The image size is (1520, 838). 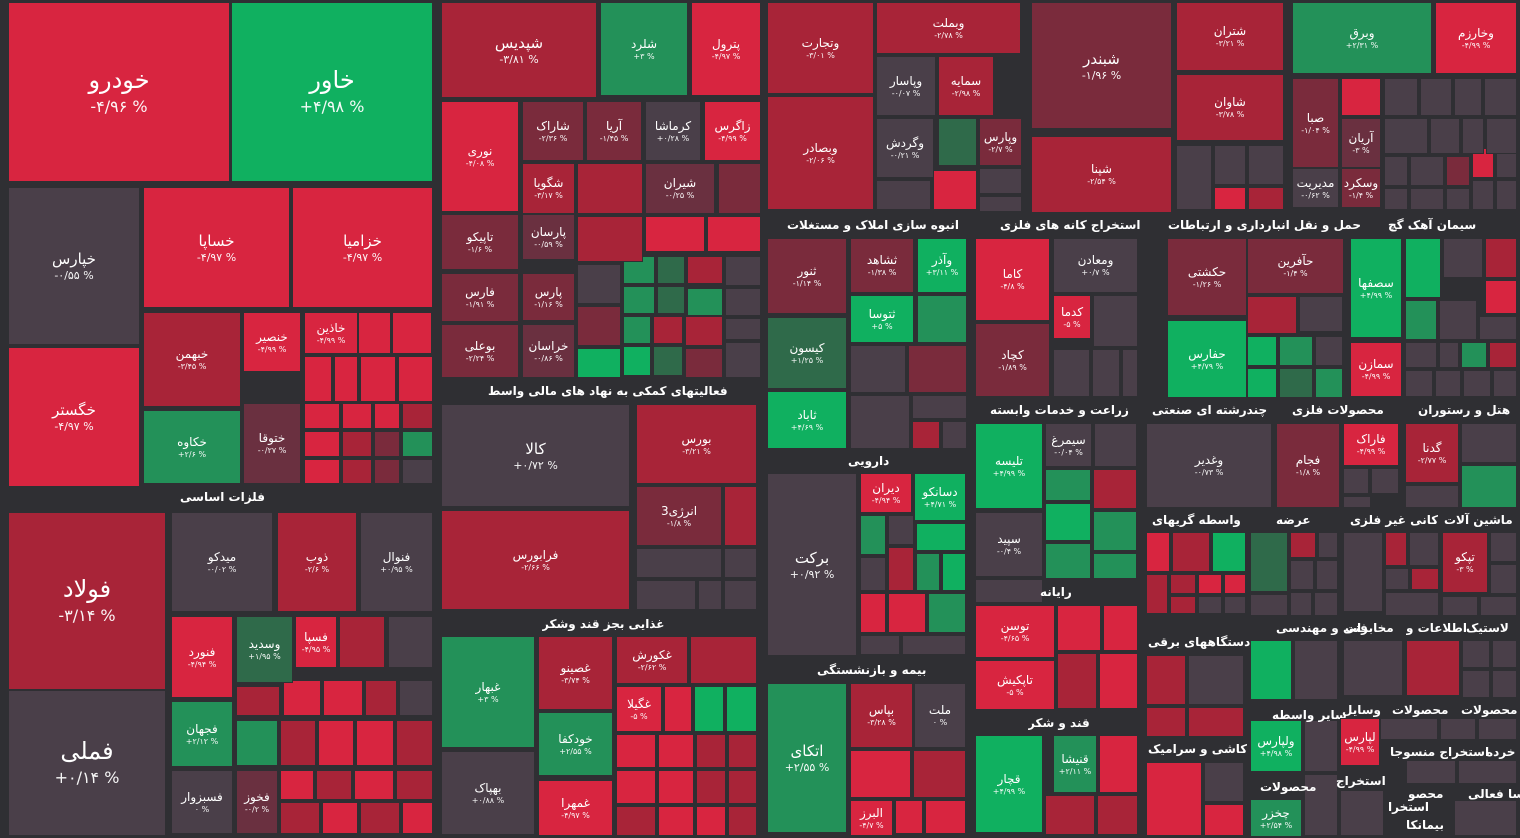 What do you see at coordinates (272, 342) in the screenshot?
I see `stock-tile: خنصیر -۴/۹۹ %` at bounding box center [272, 342].